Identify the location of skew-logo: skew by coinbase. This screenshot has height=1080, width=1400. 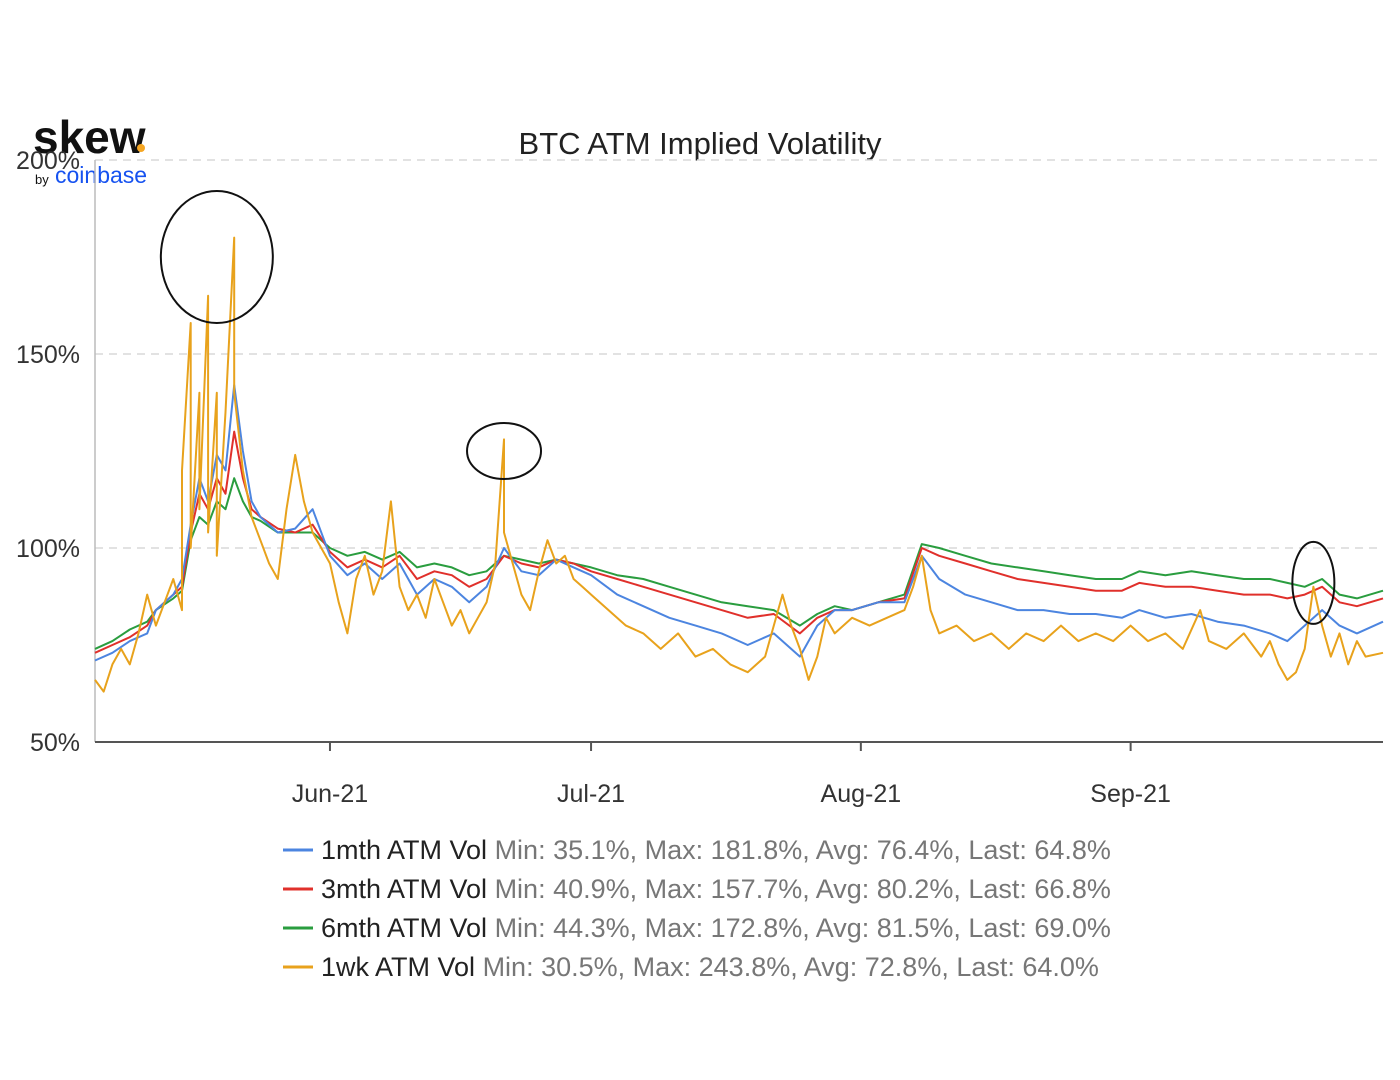
(90, 149).